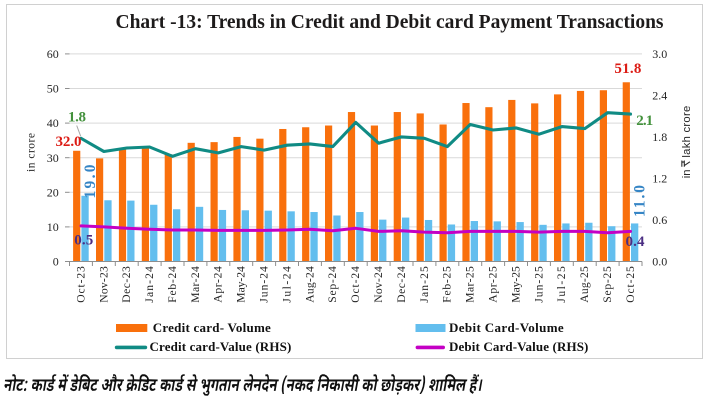 This screenshot has width=710, height=402. Describe the element at coordinates (640, 201) in the screenshot. I see `svg-text: 11.0` at that location.